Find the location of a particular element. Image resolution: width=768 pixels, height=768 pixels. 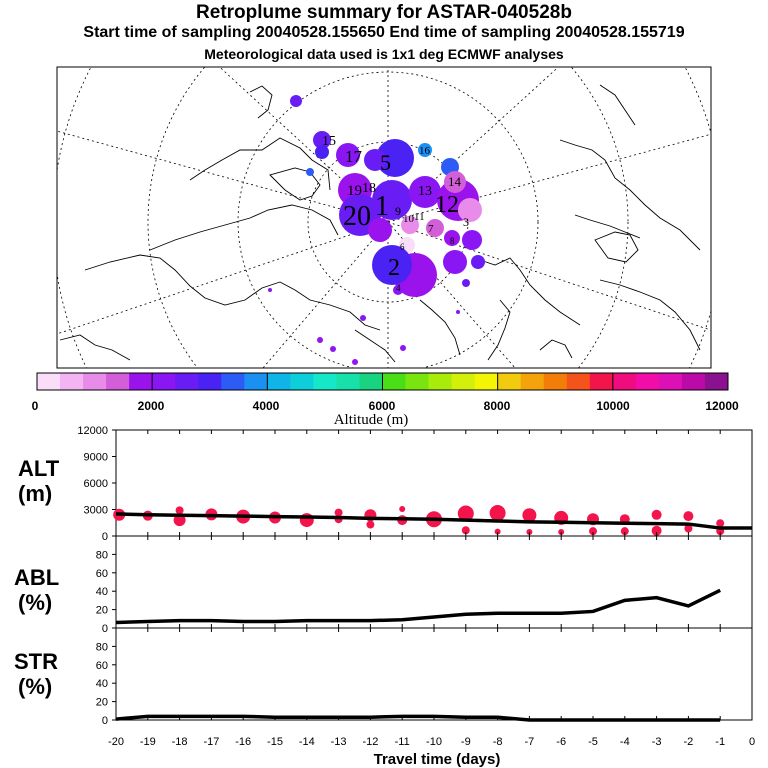

x-tick-label: -20 is located at coordinates (116, 742).